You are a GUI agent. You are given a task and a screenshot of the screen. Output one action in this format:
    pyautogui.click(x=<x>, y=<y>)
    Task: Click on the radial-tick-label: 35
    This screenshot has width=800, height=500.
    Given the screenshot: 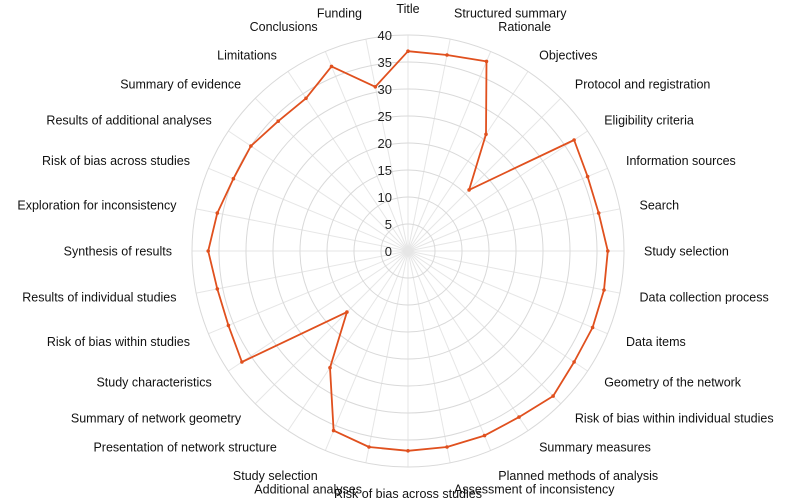 What is the action you would take?
    pyautogui.click(x=385, y=62)
    